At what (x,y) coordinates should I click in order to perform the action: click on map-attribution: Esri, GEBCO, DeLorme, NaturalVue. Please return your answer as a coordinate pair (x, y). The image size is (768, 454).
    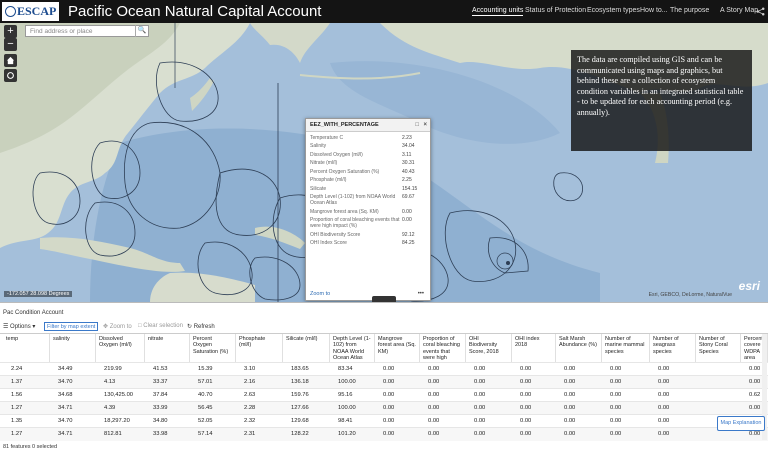
    Looking at the image, I should click on (690, 295).